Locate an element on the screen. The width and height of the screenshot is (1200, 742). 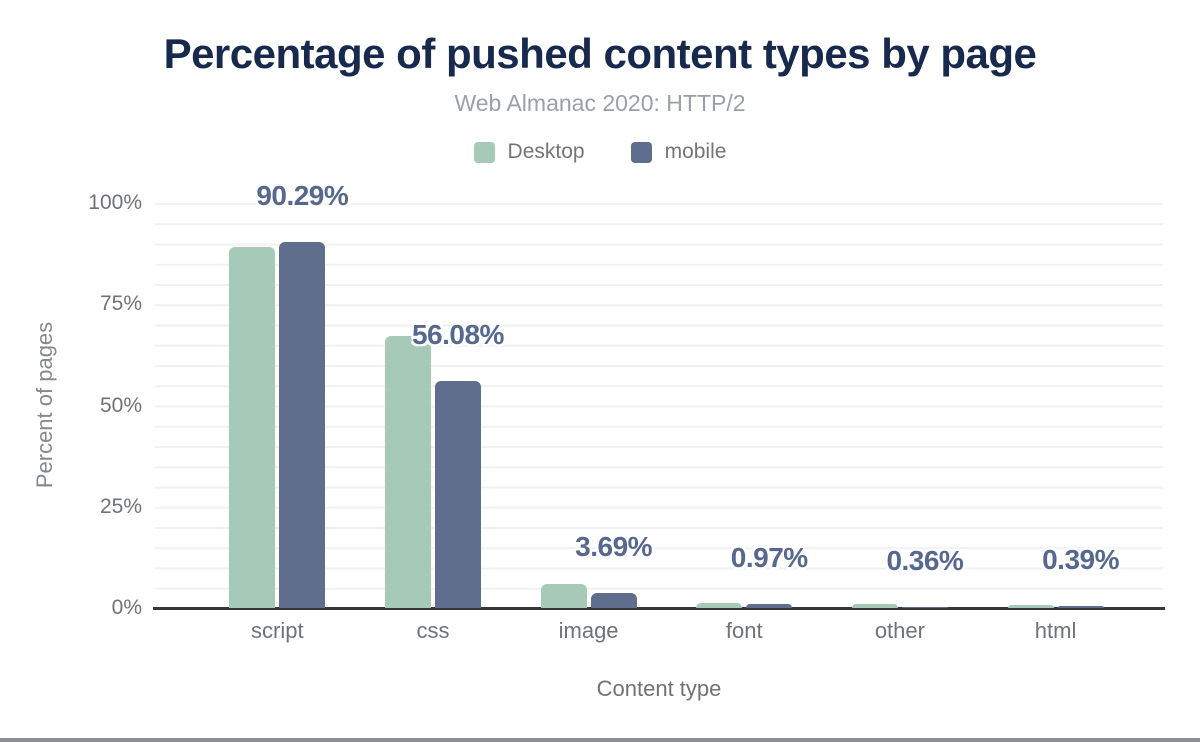
x-tick-label-other: other is located at coordinates (899, 630).